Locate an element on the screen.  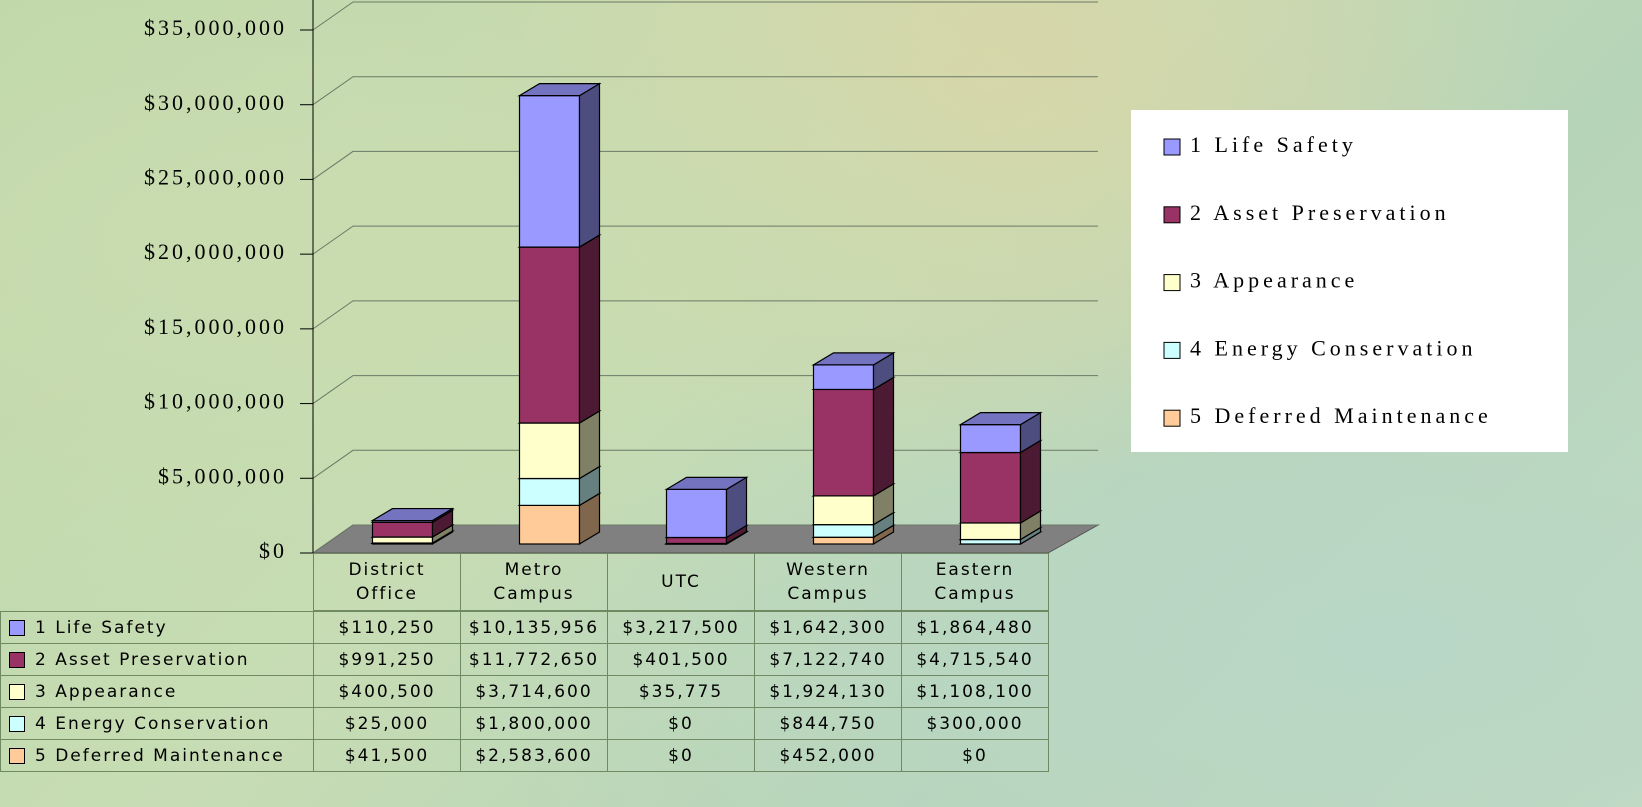
table-row-label: 5 Deferred Maintenance is located at coordinates (157, 755).